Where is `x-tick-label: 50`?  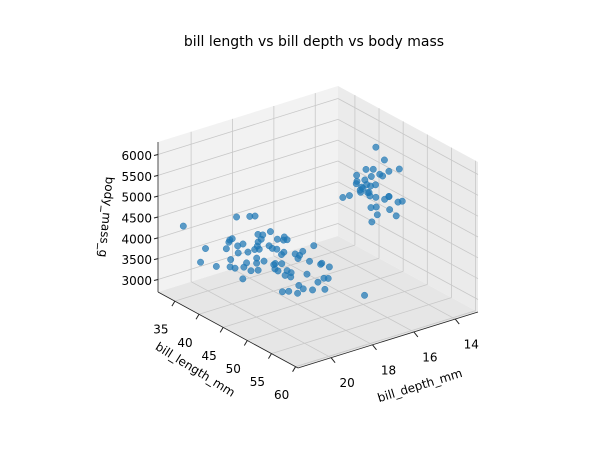
x-tick-label: 50 is located at coordinates (233, 369).